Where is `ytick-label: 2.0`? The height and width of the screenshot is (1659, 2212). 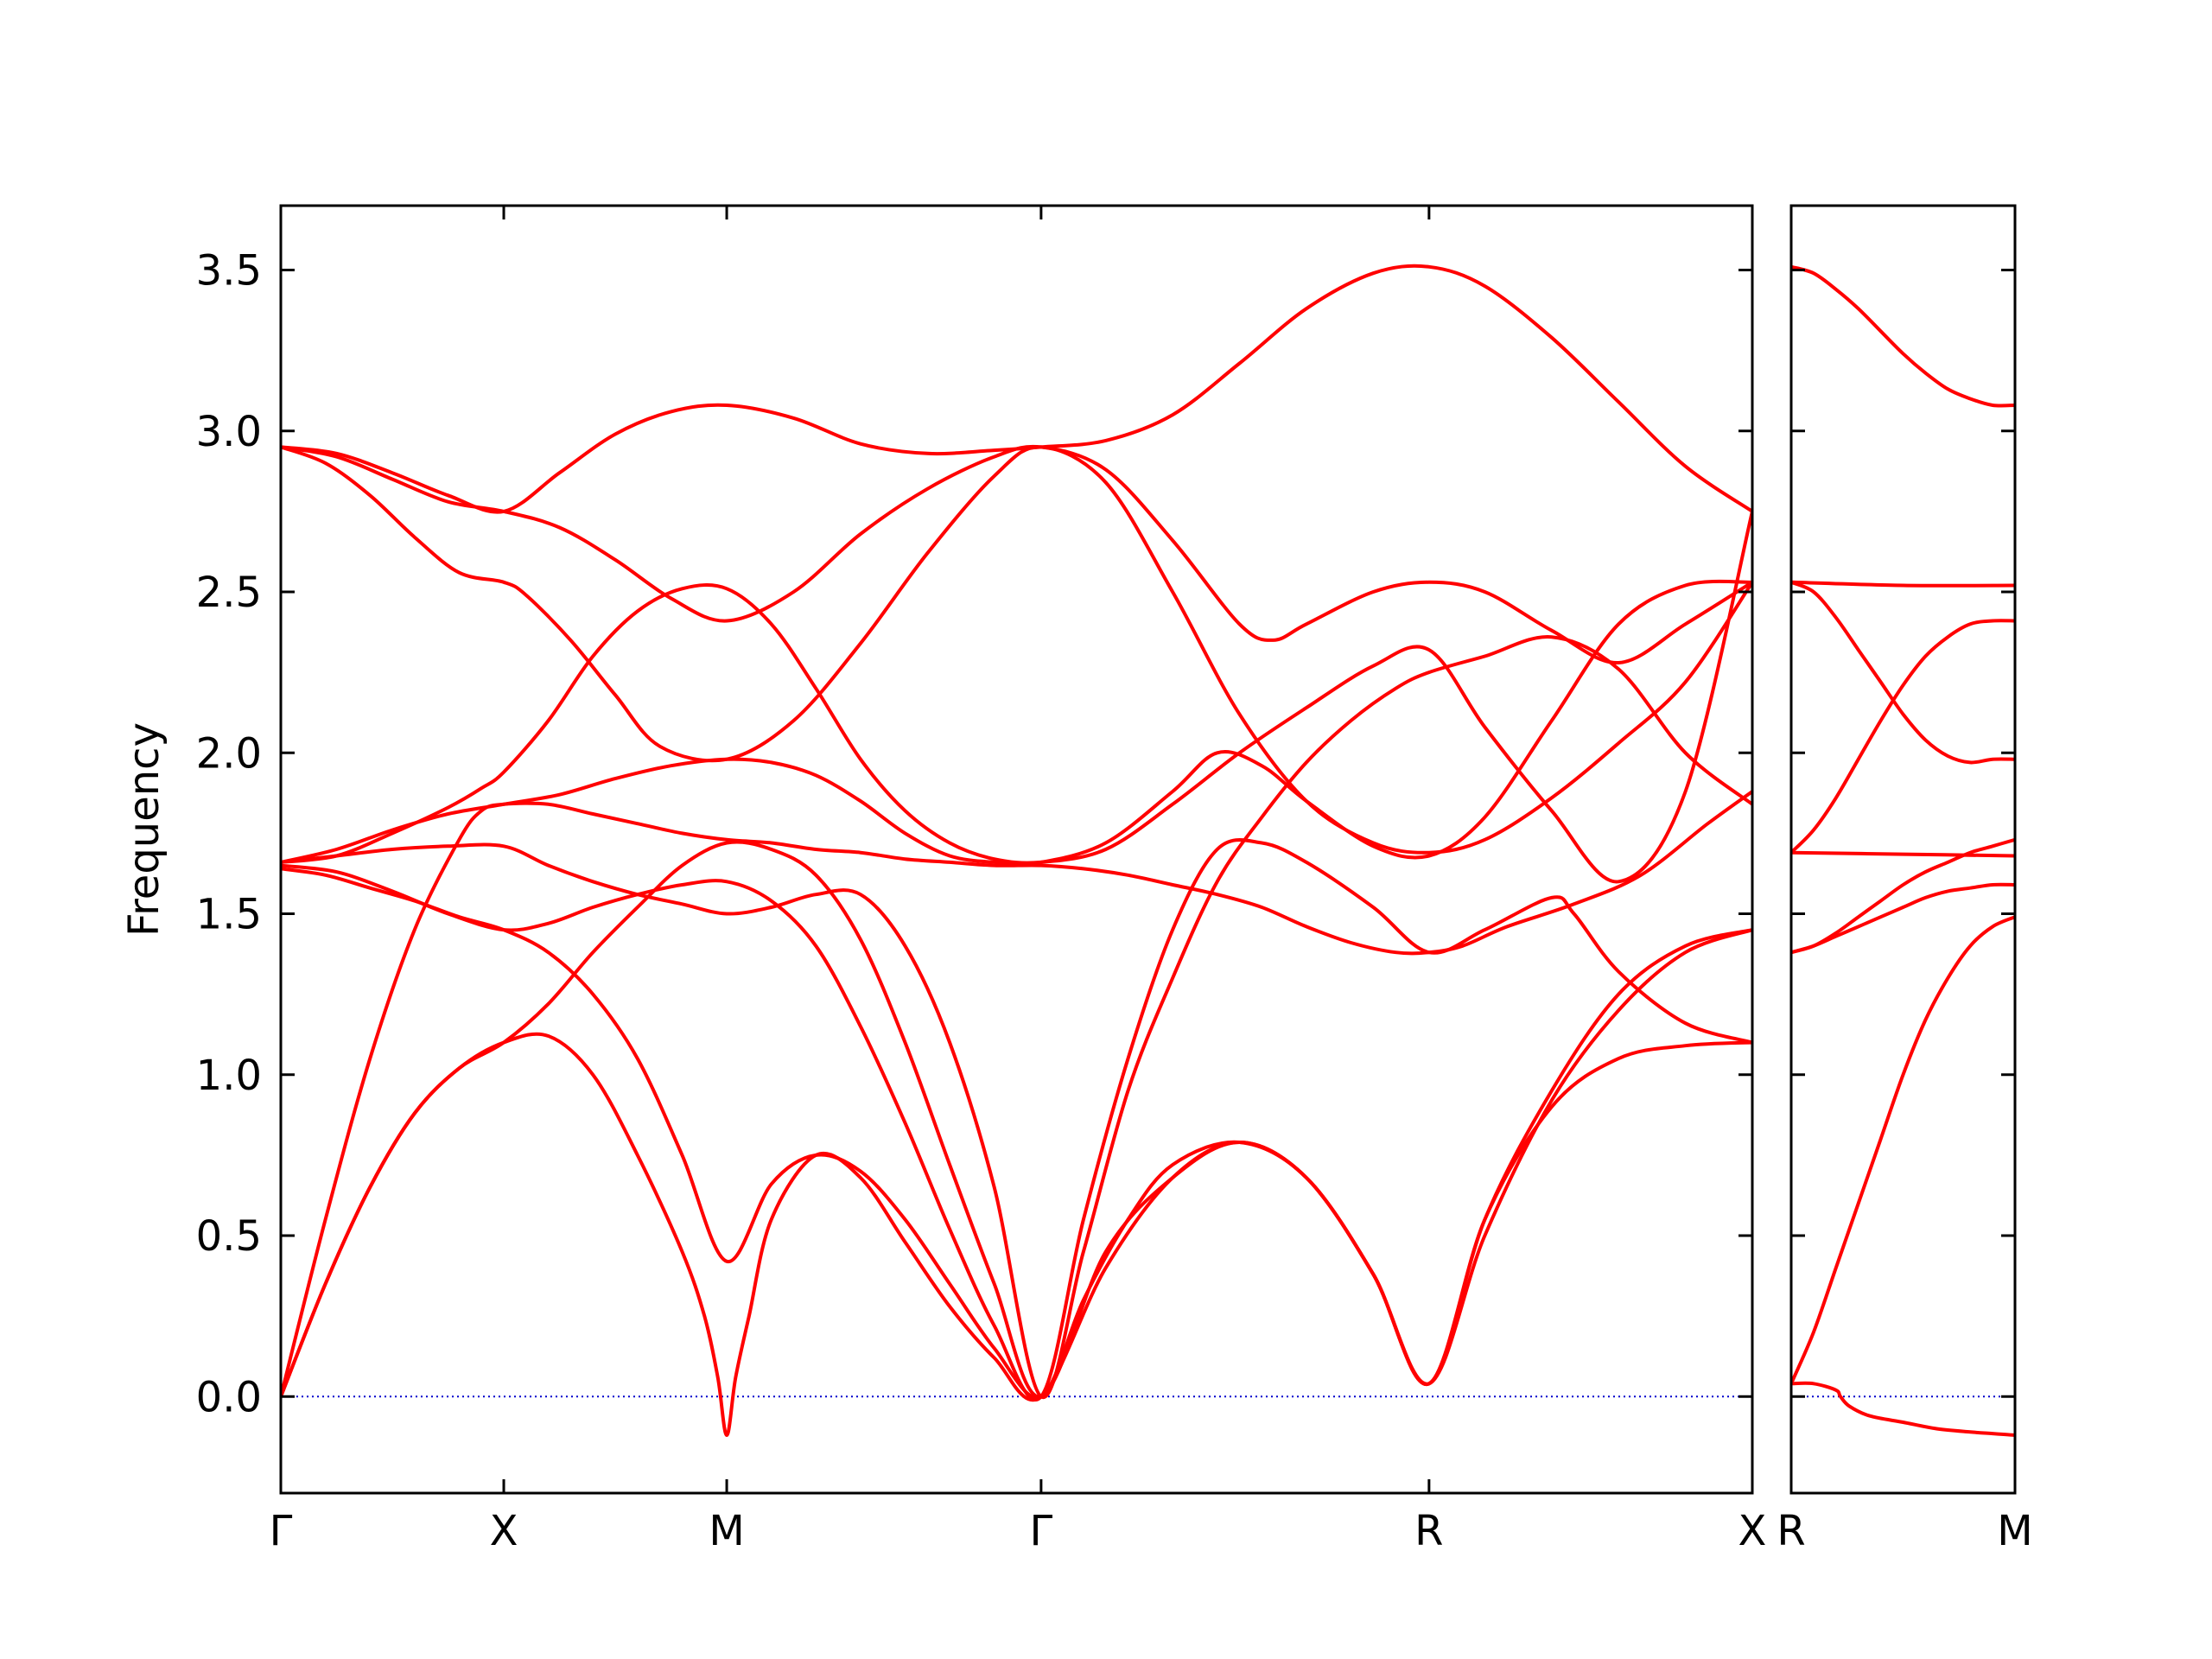
ytick-label: 2.0 is located at coordinates (229, 753).